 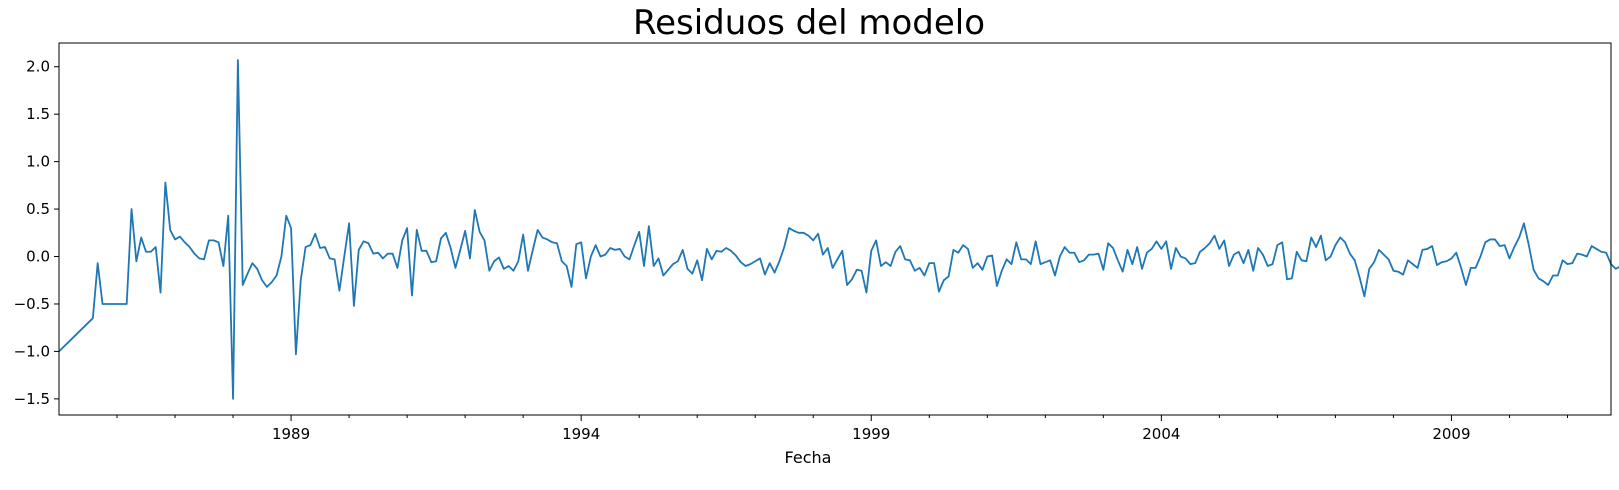 What do you see at coordinates (38, 209) in the screenshot?
I see `y-tick-label: 0.5` at bounding box center [38, 209].